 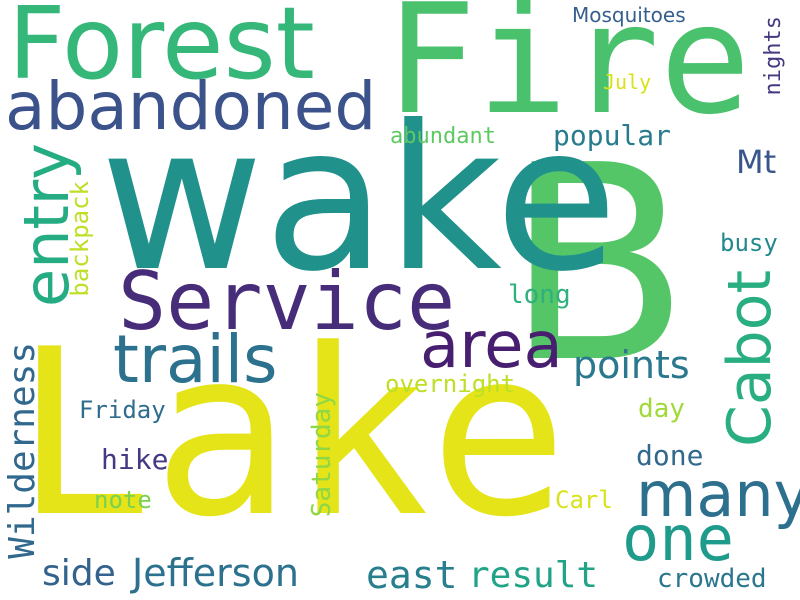 I want to click on word-side: side, so click(x=79, y=573).